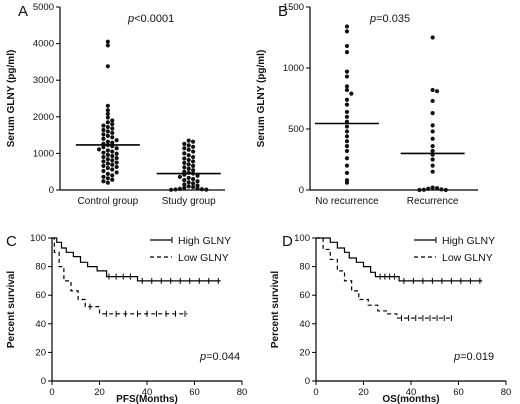  Describe the element at coordinates (43, 80) in the screenshot. I see `y-tick-label: 3000` at that location.